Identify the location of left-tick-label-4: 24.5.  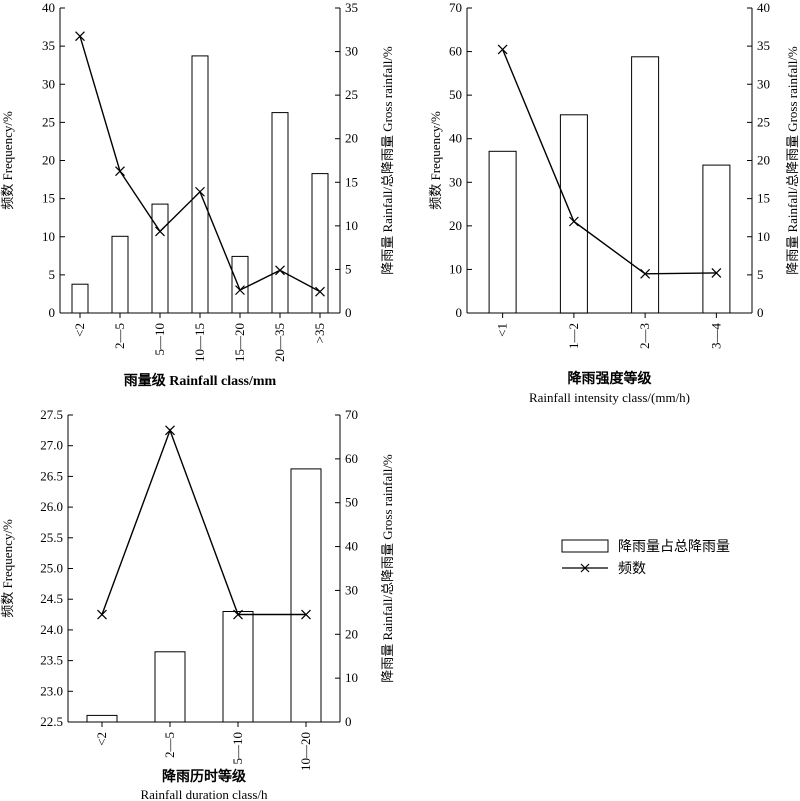
(51, 598).